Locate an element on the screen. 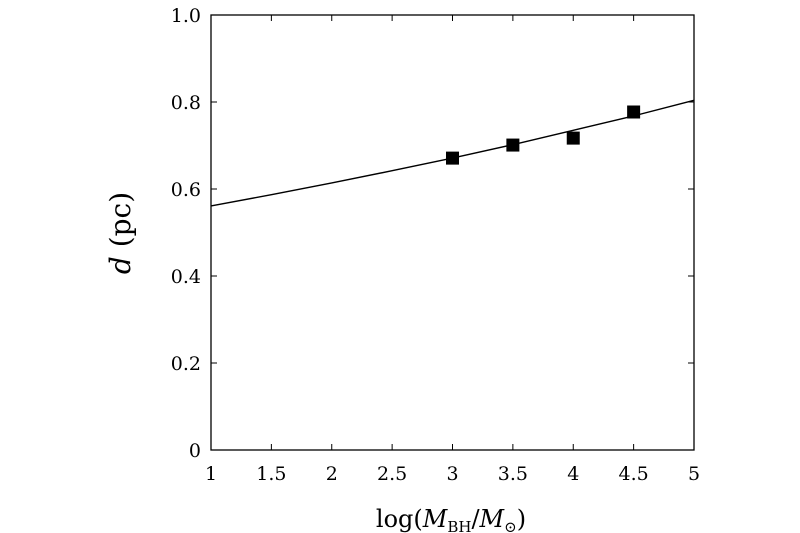 The width and height of the screenshot is (800, 533). x-tick-label: 4.5 is located at coordinates (634, 474).